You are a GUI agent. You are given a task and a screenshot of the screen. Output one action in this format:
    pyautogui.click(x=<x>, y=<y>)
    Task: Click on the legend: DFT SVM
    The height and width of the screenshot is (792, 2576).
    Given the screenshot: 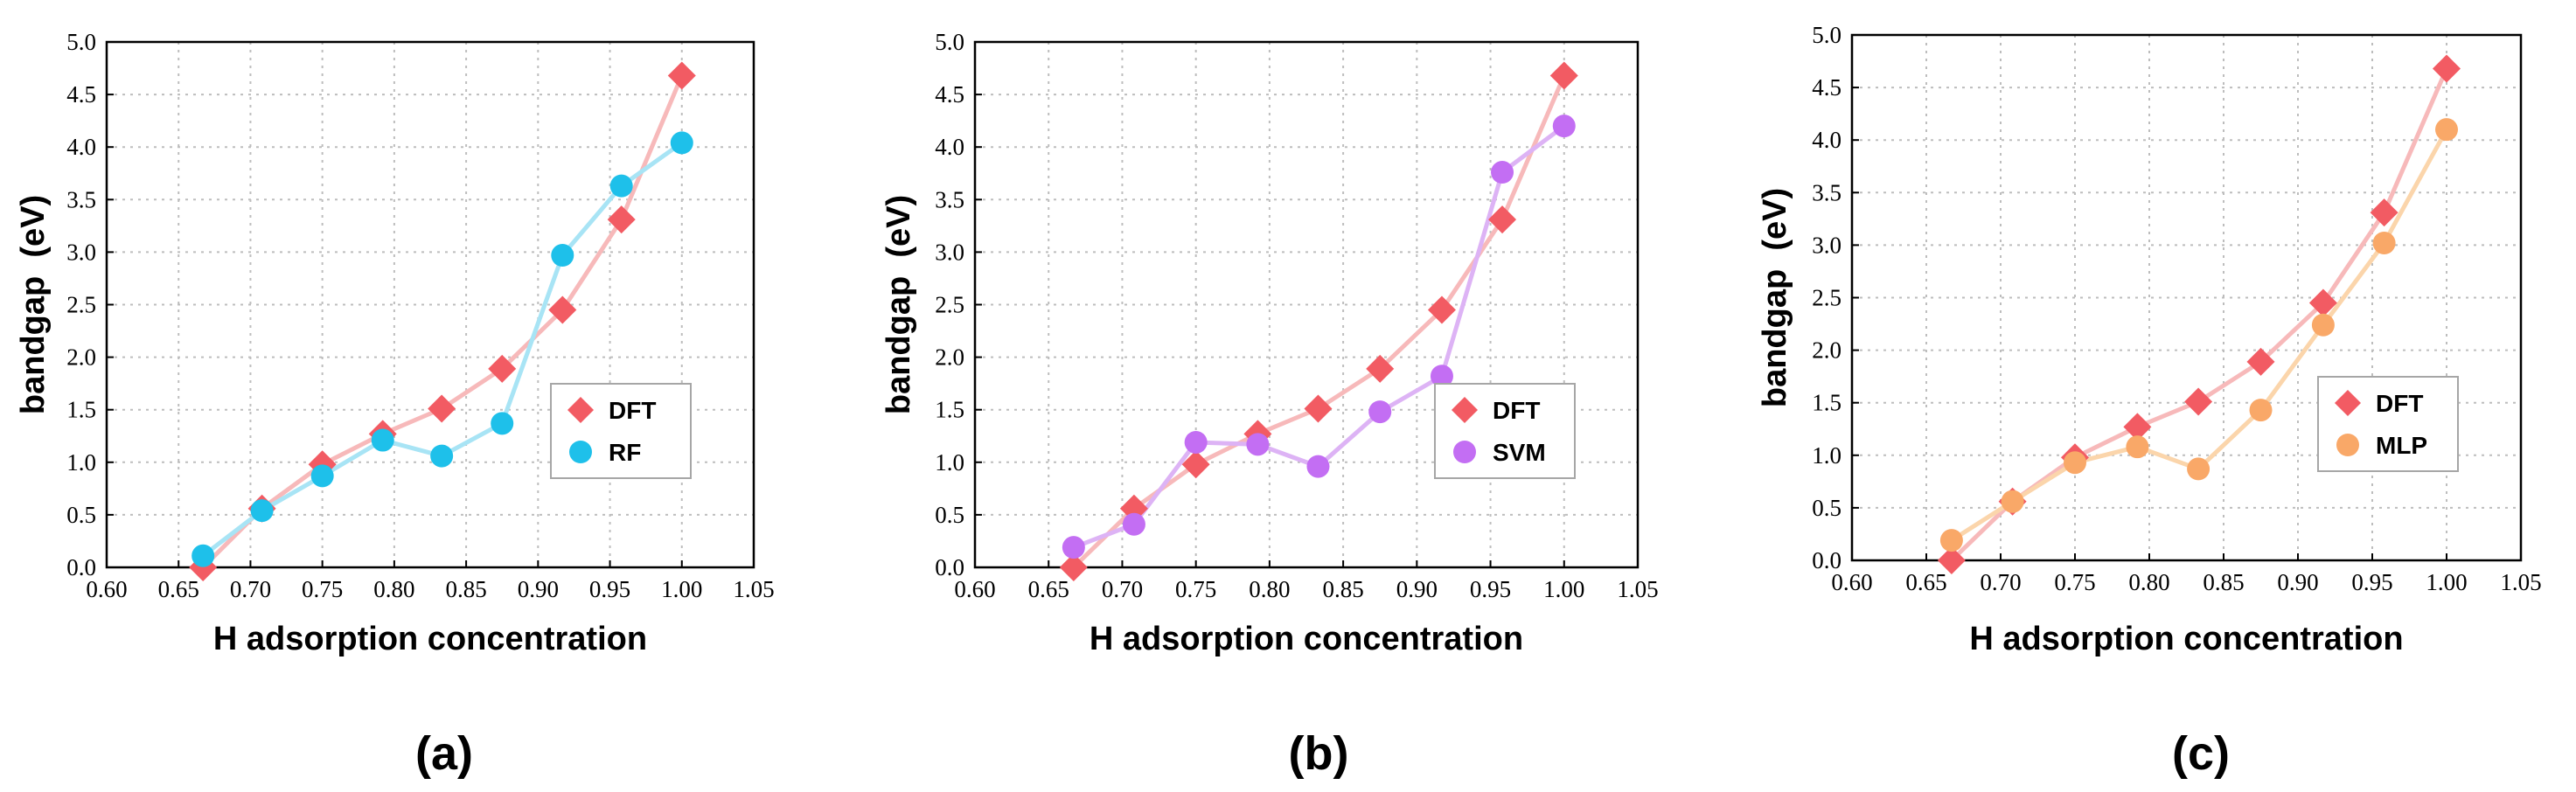 What is the action you would take?
    pyautogui.click(x=1505, y=431)
    